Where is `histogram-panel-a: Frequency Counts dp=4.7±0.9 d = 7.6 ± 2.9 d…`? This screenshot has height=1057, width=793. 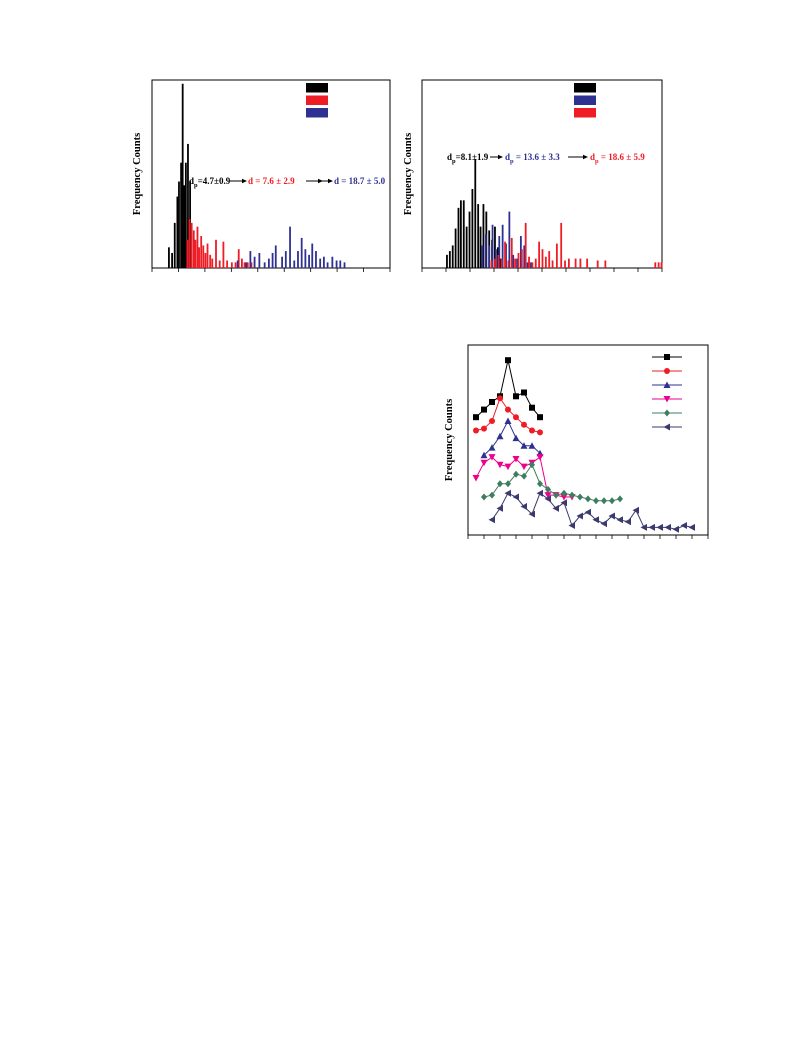 histogram-panel-a: Frequency Counts dp=4.7±0.9 d = 7.6 ± 2.9 d… is located at coordinates (260, 175).